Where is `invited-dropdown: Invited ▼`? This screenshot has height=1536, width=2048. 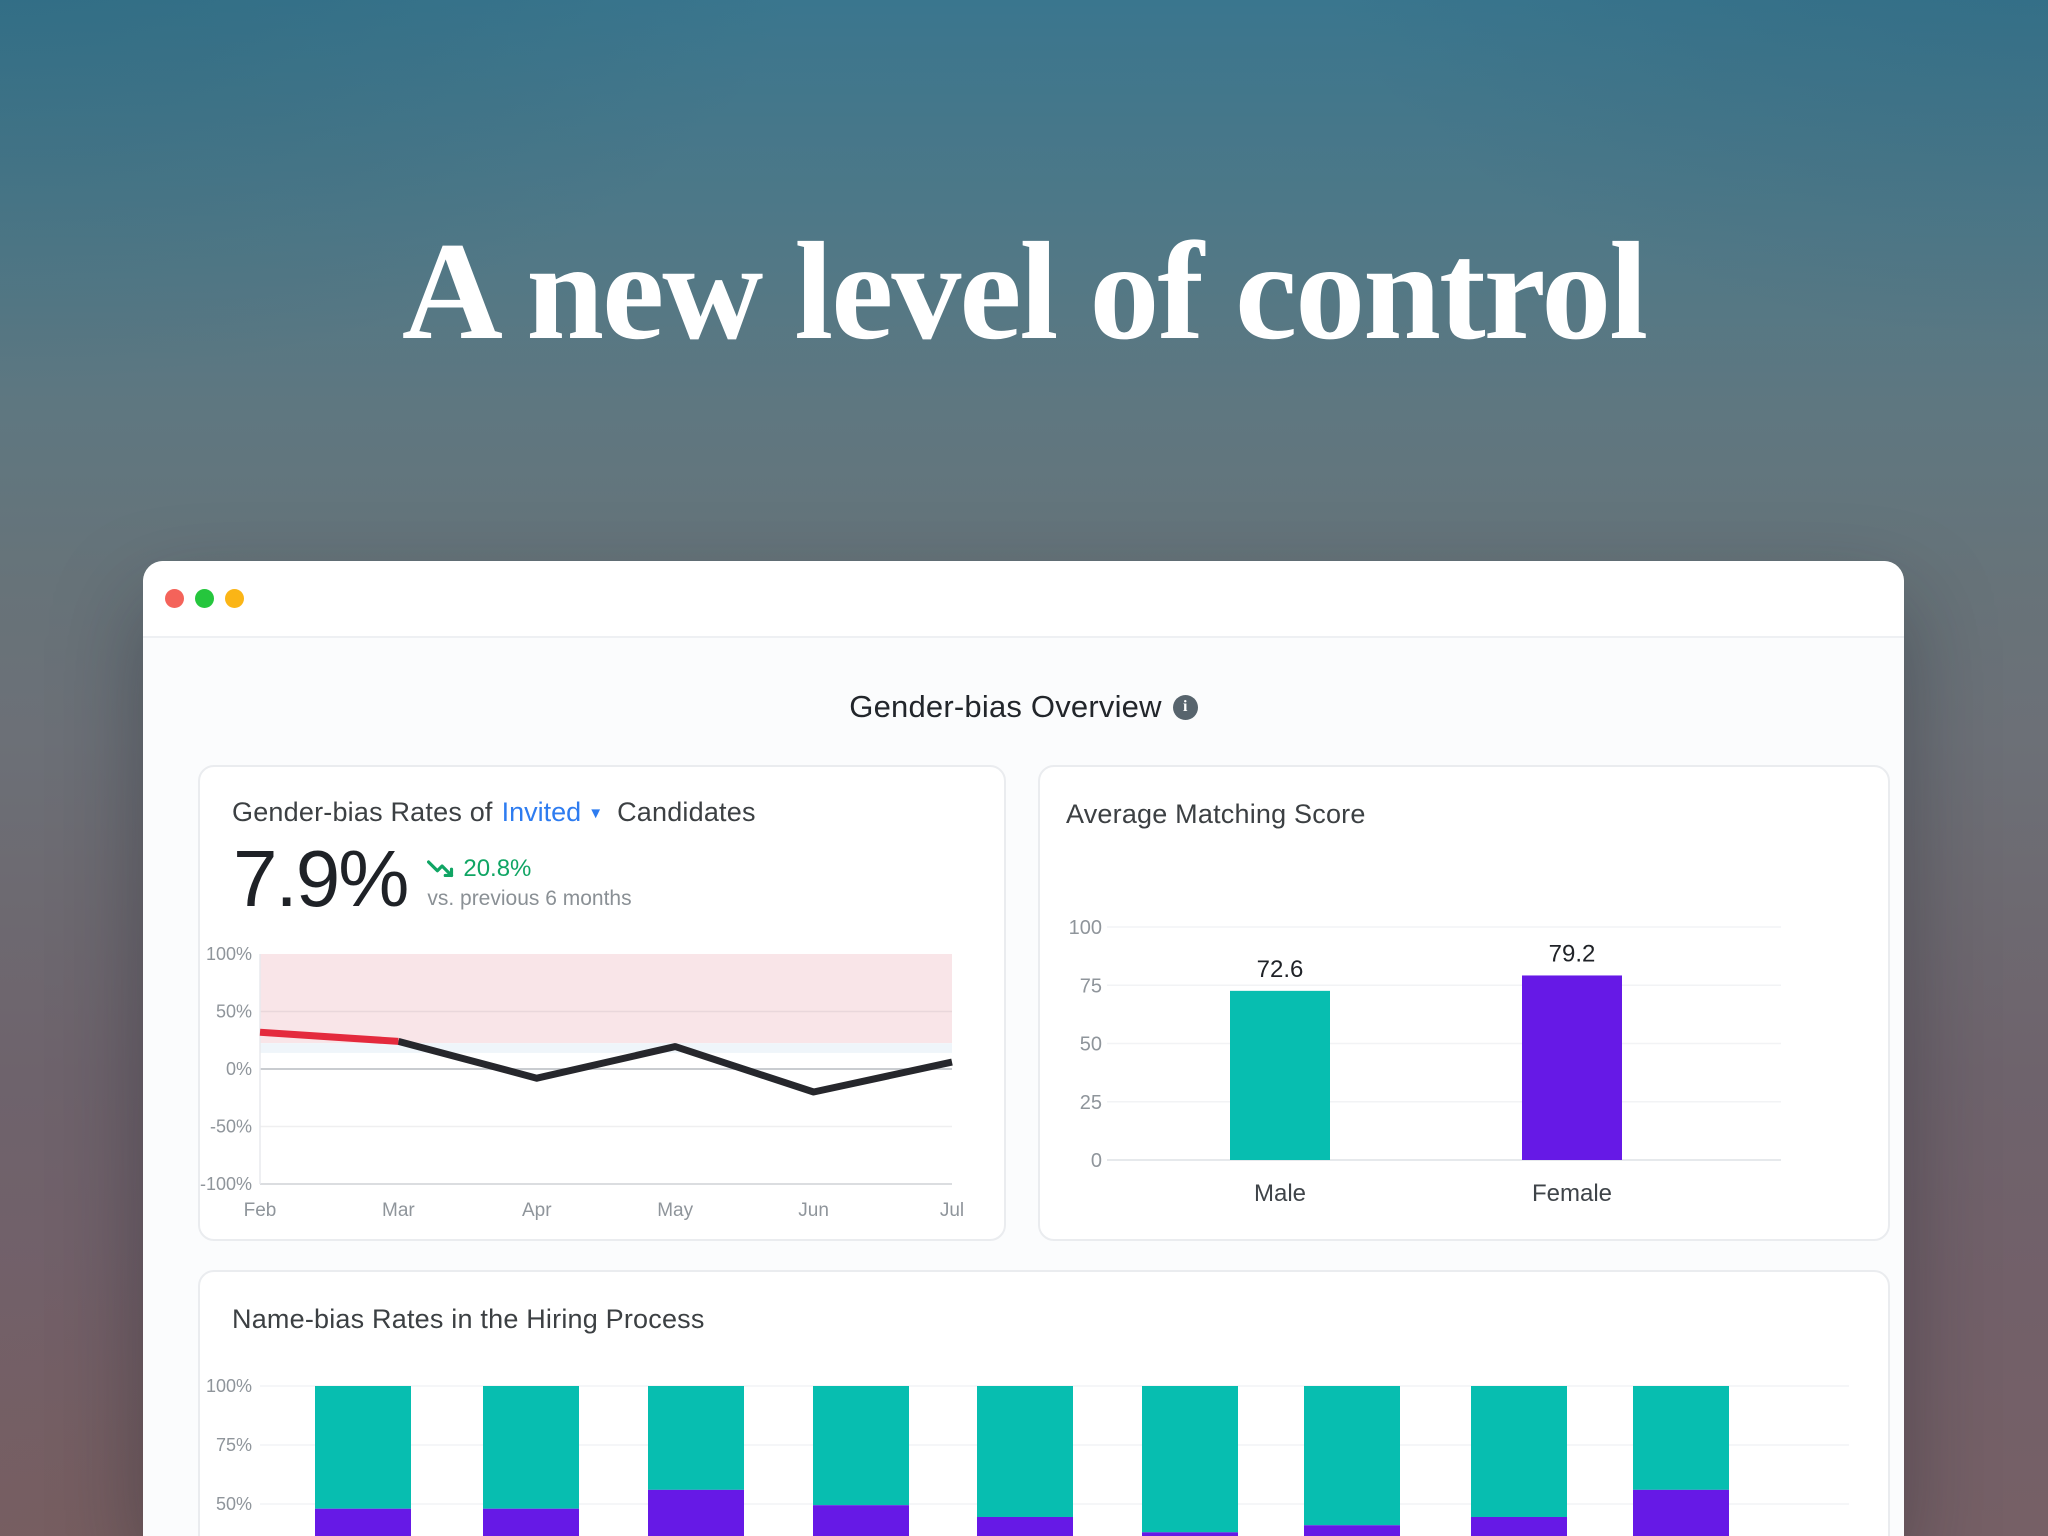 invited-dropdown: Invited ▼ is located at coordinates (552, 812).